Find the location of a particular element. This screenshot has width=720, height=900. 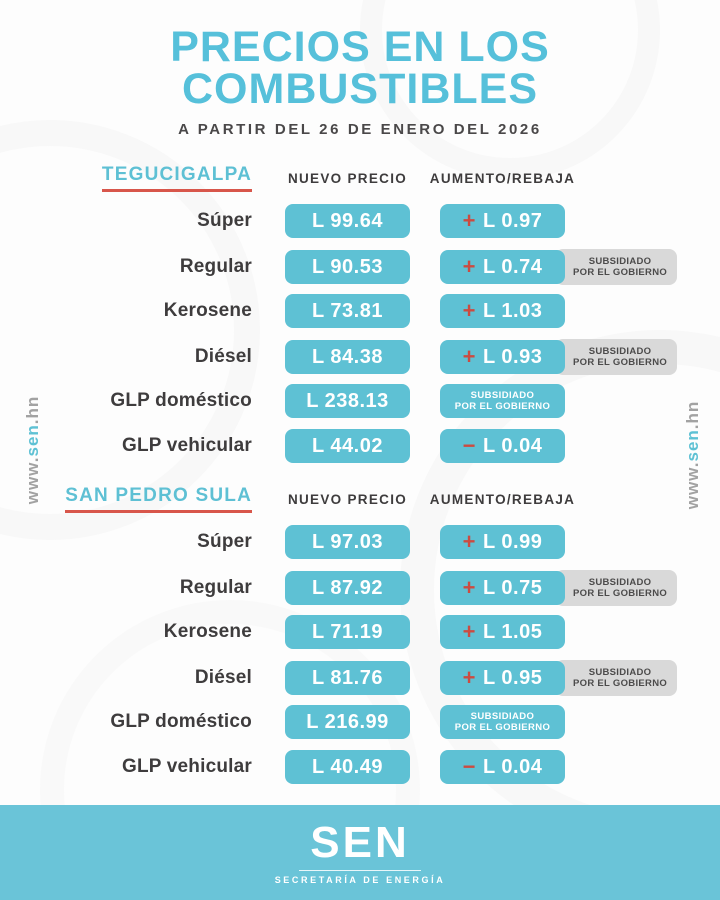

price-badge: L 84.38 is located at coordinates (347, 357).